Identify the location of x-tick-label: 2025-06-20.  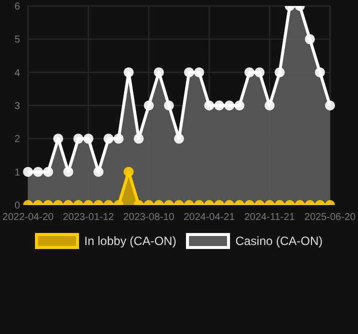
(330, 218).